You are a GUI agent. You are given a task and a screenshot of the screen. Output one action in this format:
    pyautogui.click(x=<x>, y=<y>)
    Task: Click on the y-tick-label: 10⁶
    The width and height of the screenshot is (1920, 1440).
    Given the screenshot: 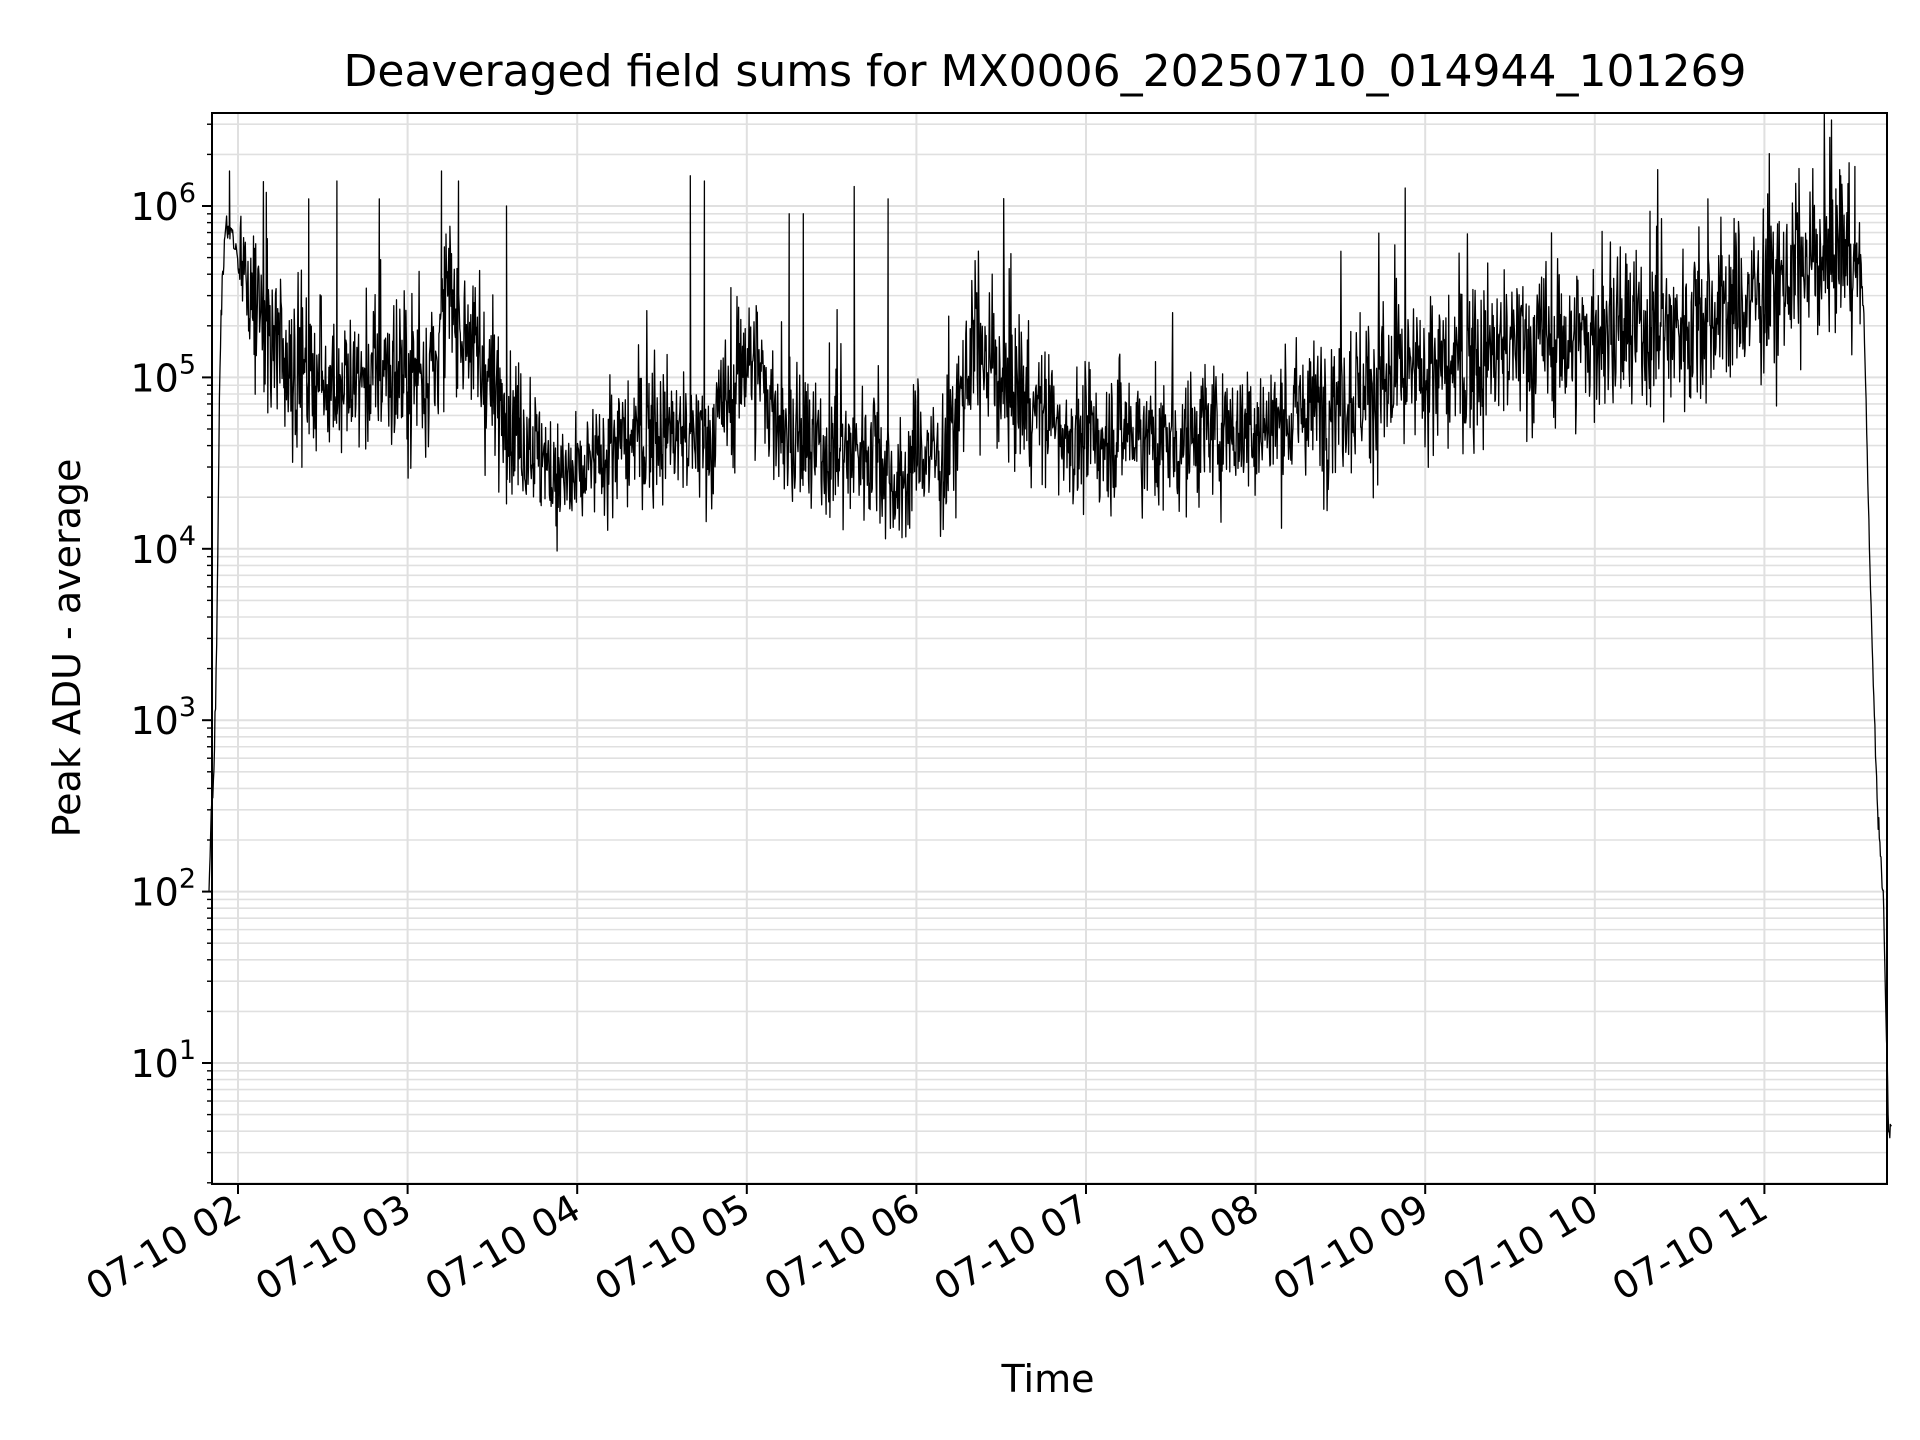 What is the action you would take?
    pyautogui.click(x=163, y=203)
    